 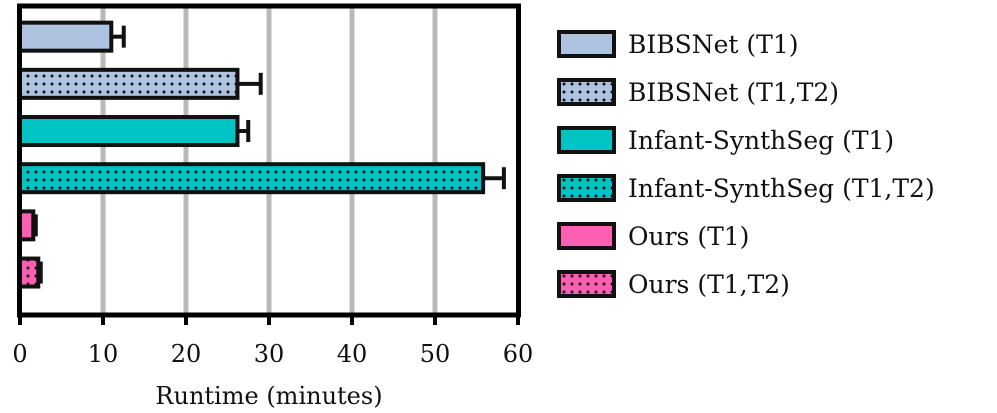 I want to click on x-tick-label: 30, so click(x=269, y=354).